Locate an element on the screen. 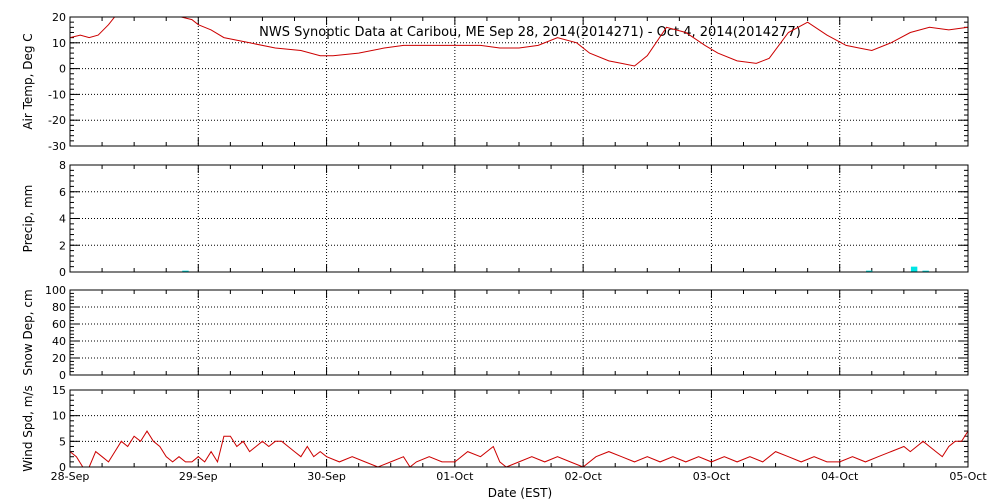  y-axis-label: Wind Spd, m/s is located at coordinates (28, 428).